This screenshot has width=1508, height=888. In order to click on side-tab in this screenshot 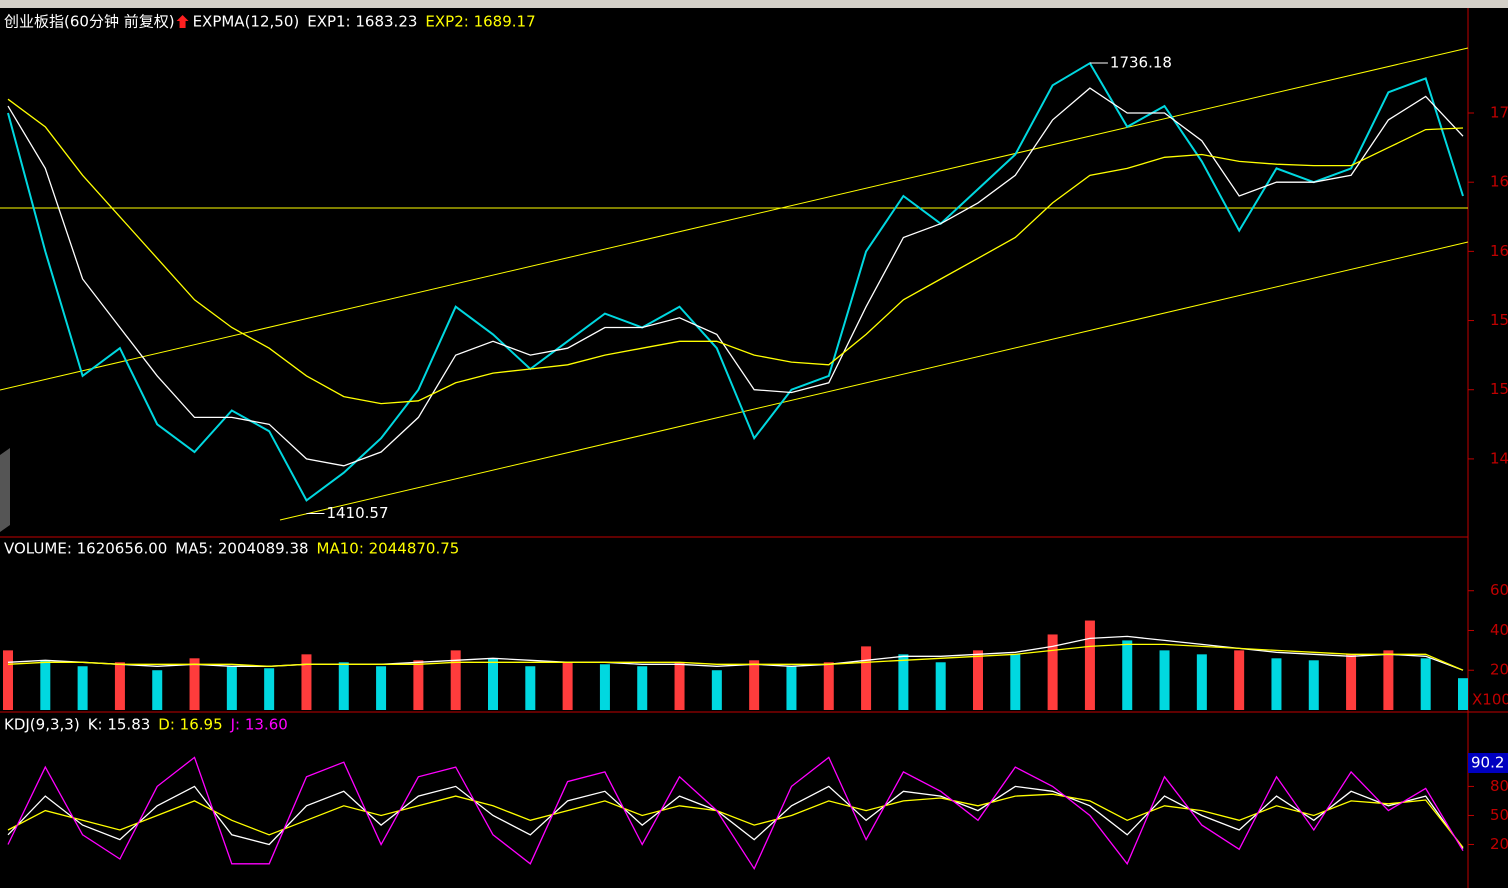, I will do `click(5, 490)`.